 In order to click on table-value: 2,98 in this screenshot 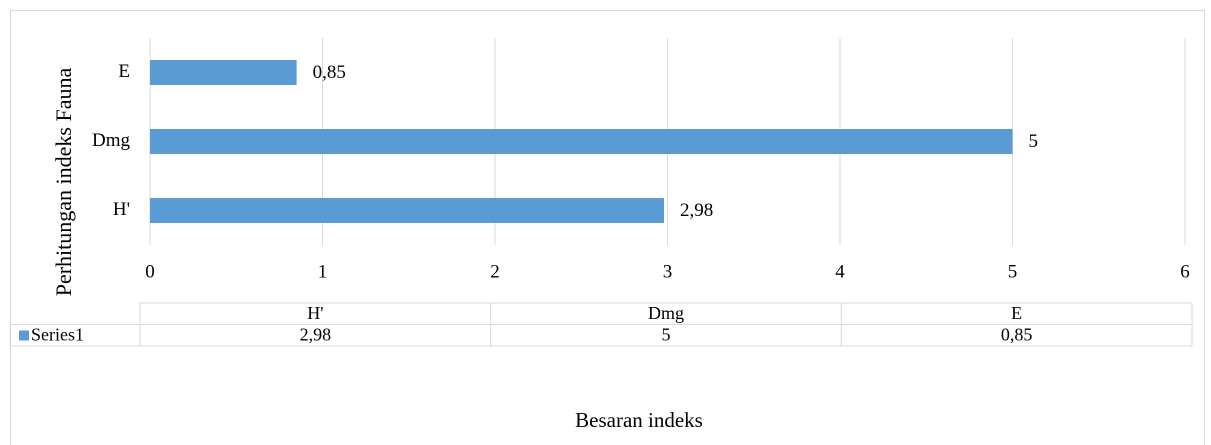, I will do `click(316, 334)`.